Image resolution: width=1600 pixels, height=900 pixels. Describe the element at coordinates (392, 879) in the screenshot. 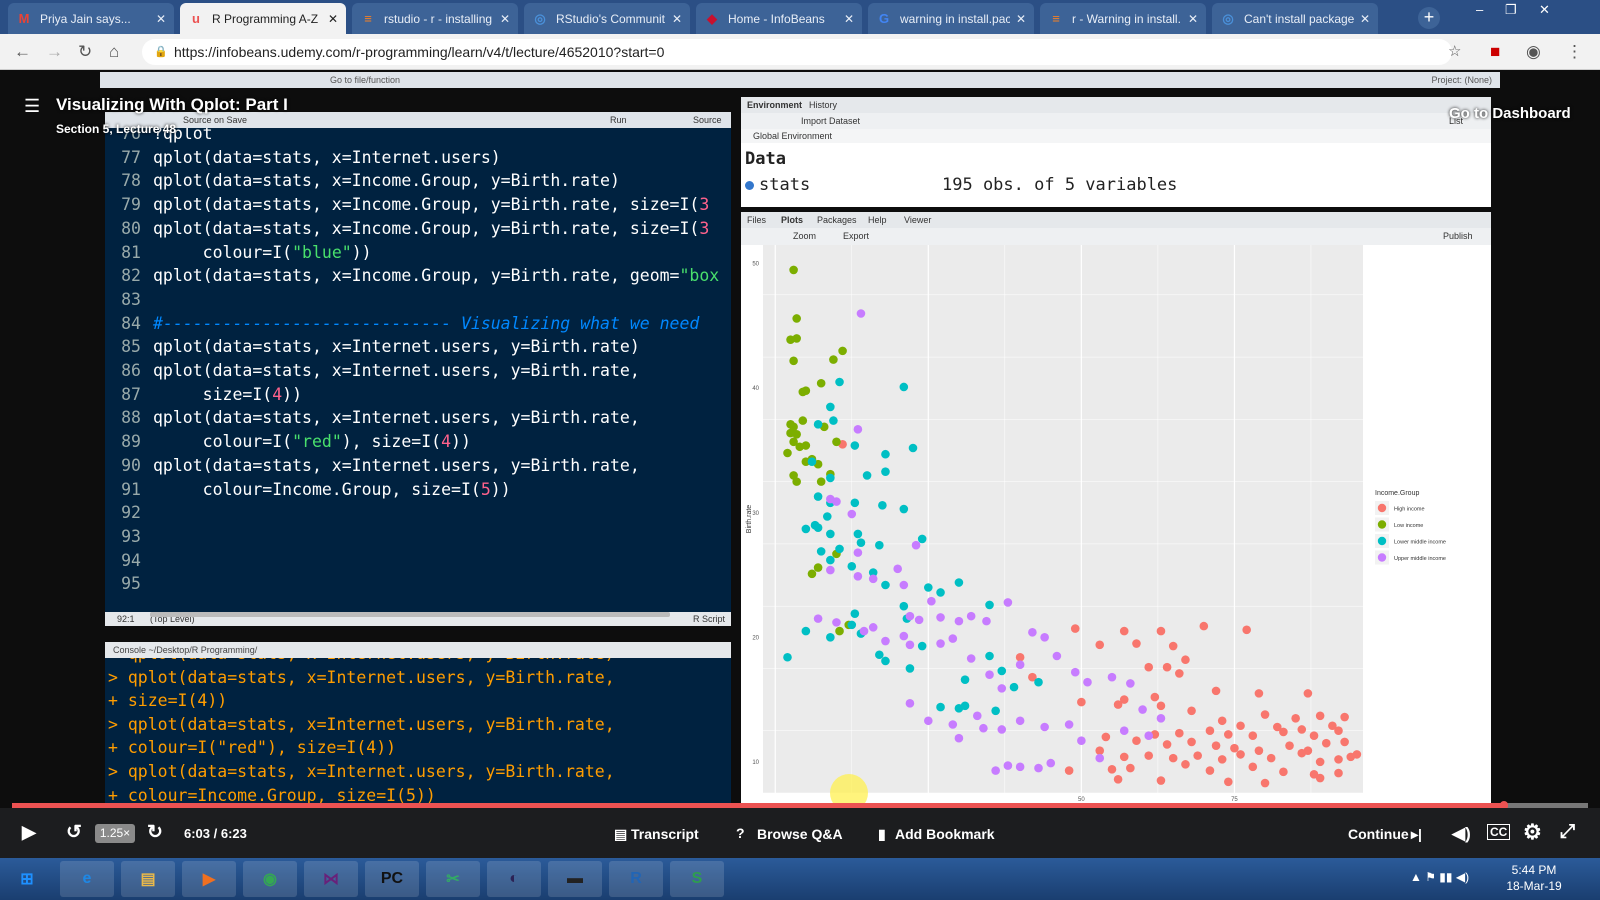

I see `pycharm-icon: PC` at that location.